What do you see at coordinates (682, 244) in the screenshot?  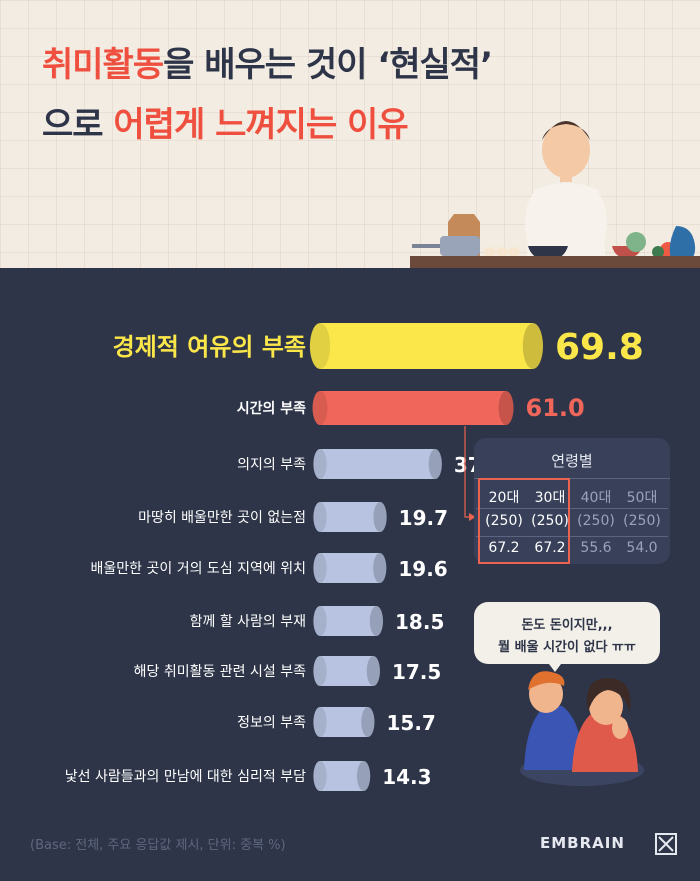 I see `jug-icon` at bounding box center [682, 244].